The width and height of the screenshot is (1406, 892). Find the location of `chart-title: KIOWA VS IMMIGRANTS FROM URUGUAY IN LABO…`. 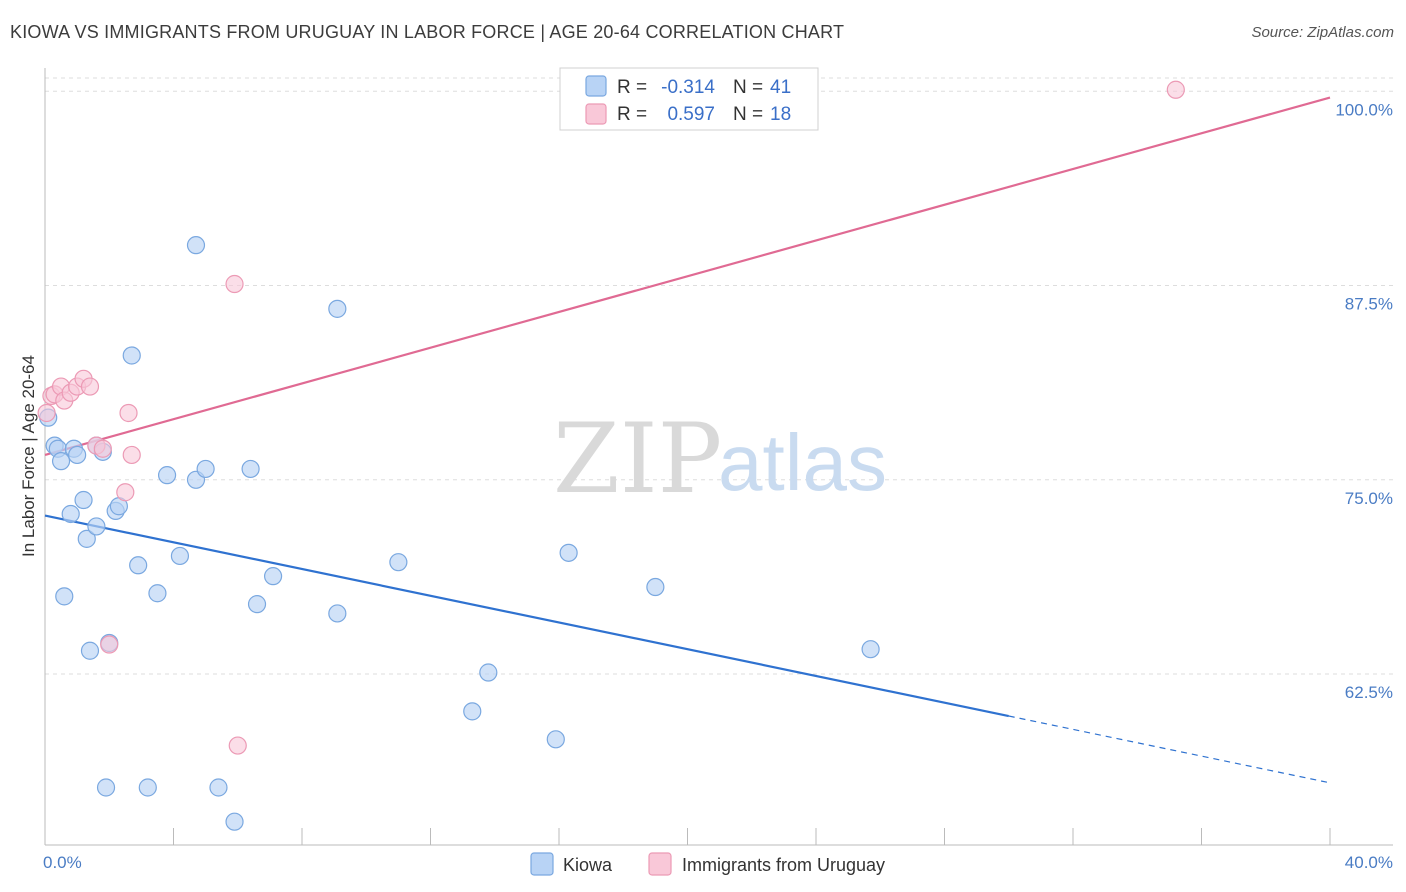

chart-title: KIOWA VS IMMIGRANTS FROM URUGUAY IN LABO… is located at coordinates (427, 32).